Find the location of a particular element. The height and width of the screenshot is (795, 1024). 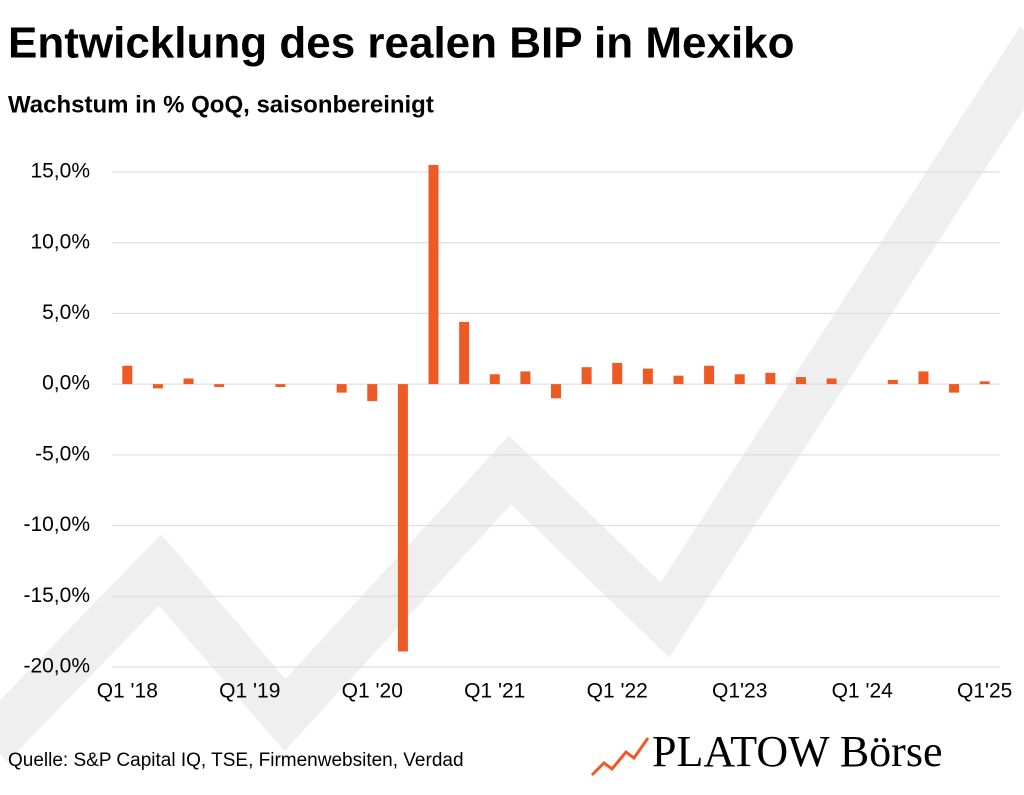

chart-title: Entwicklung des realen BIP in Mexiko is located at coordinates (401, 43).